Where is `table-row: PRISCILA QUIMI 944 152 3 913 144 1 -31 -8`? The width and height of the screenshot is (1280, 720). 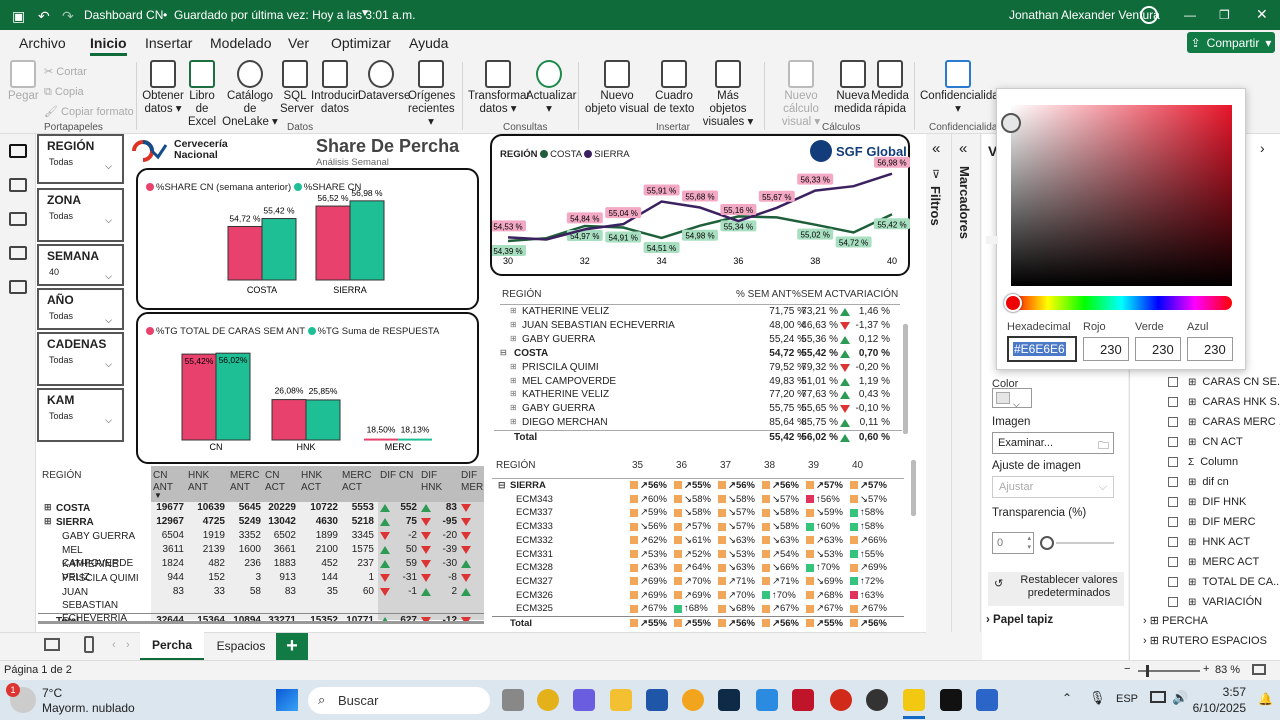 table-row: PRISCILA QUIMI 944 152 3 913 144 1 -31 -8 is located at coordinates (261, 578).